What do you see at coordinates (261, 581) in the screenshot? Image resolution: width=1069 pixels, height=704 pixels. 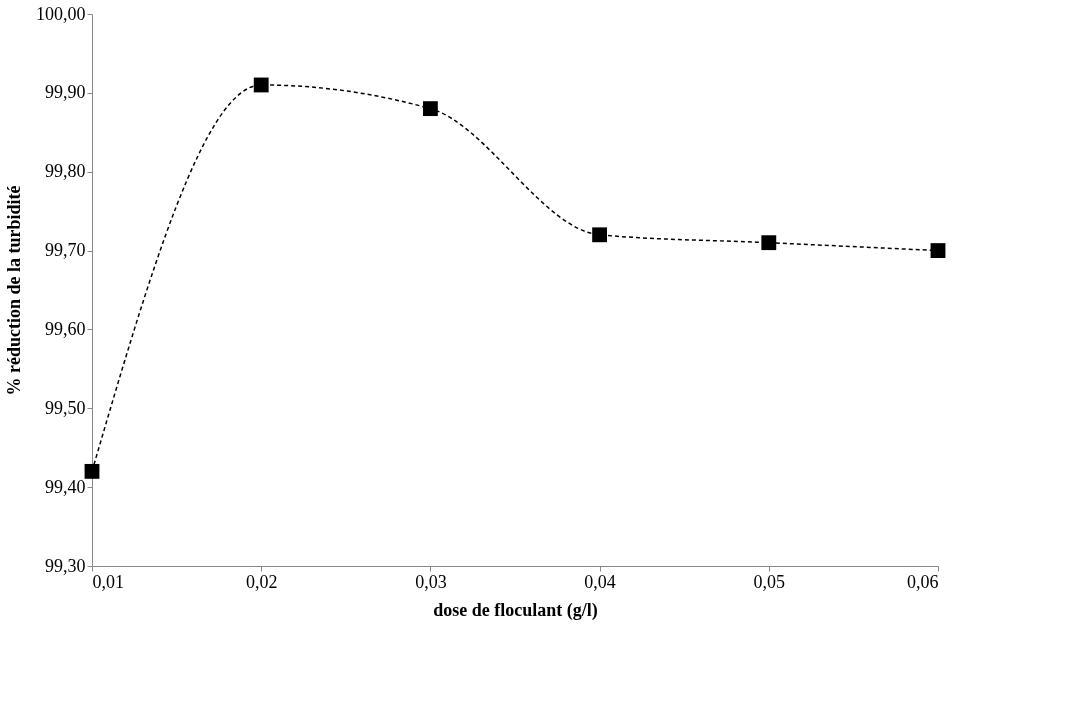 I see `x-tick-label: 0,02` at bounding box center [261, 581].